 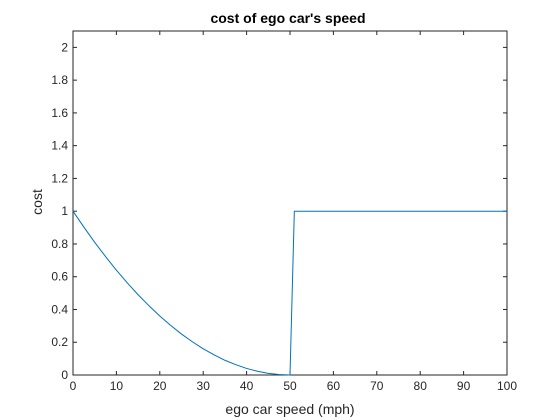 I want to click on x-tick-label: 80, so click(x=421, y=386).